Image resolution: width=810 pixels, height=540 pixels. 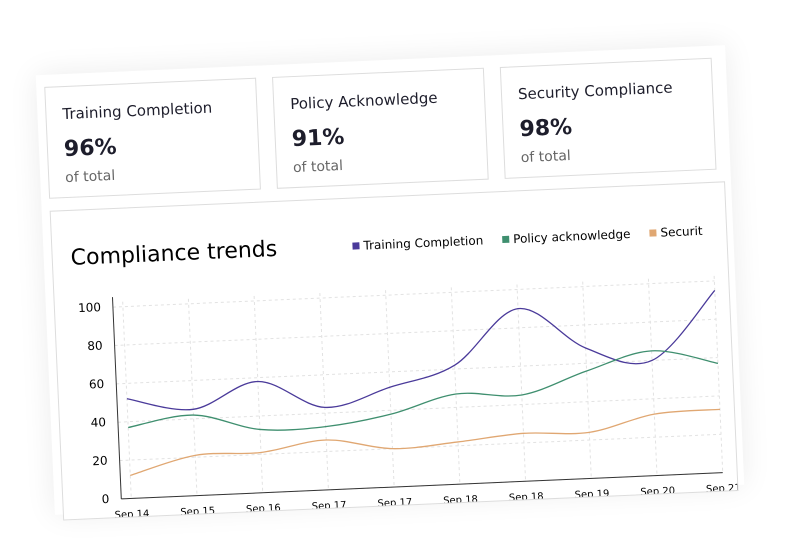 What do you see at coordinates (131, 514) in the screenshot?
I see `x-tick-label: Sep 14` at bounding box center [131, 514].